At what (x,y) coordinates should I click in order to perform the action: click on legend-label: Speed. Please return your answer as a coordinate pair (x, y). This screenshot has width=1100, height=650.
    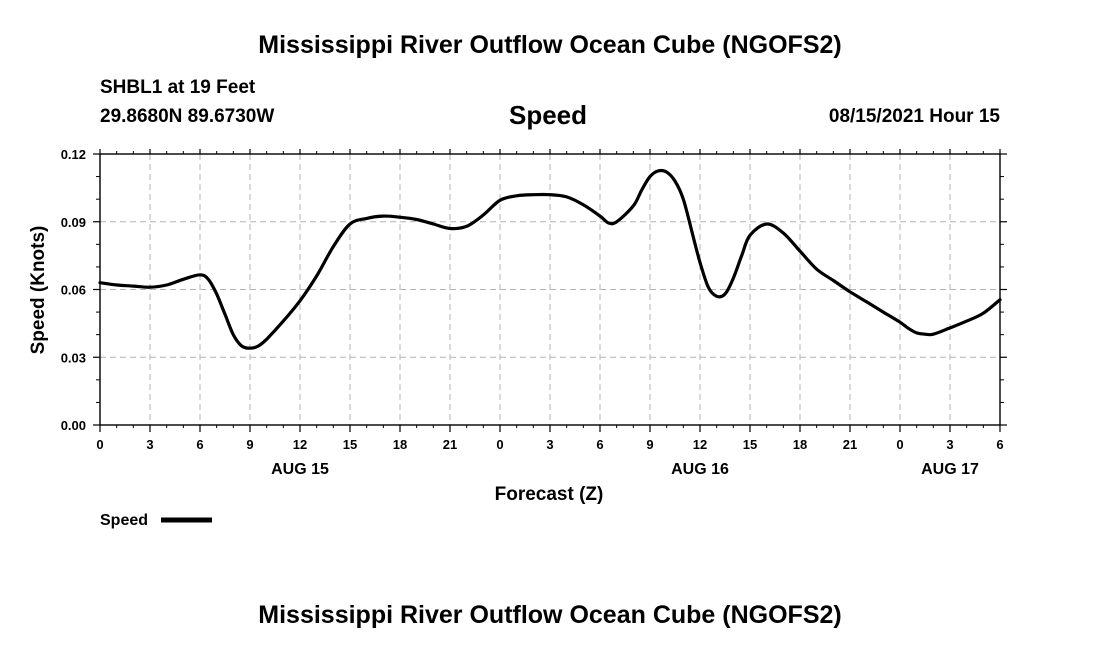
    Looking at the image, I should click on (124, 520).